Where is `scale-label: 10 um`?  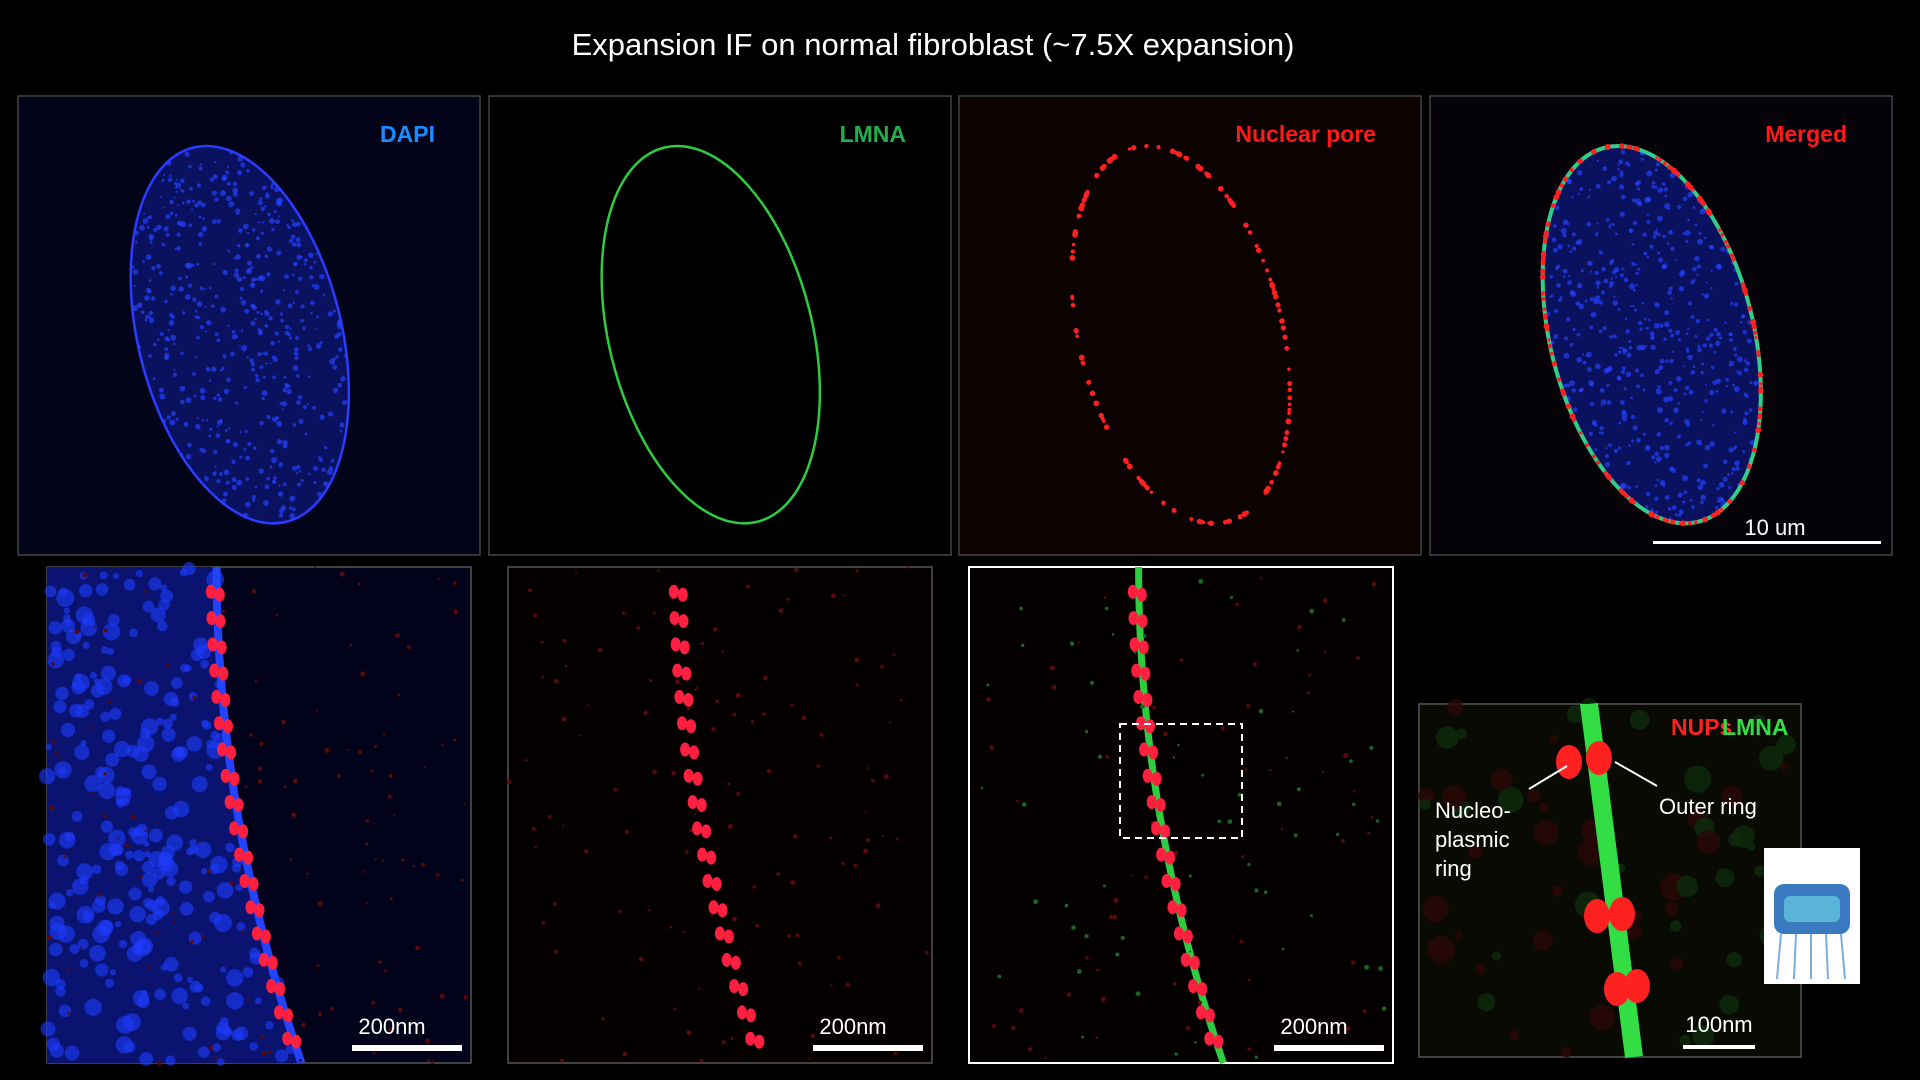 scale-label: 10 um is located at coordinates (1774, 527).